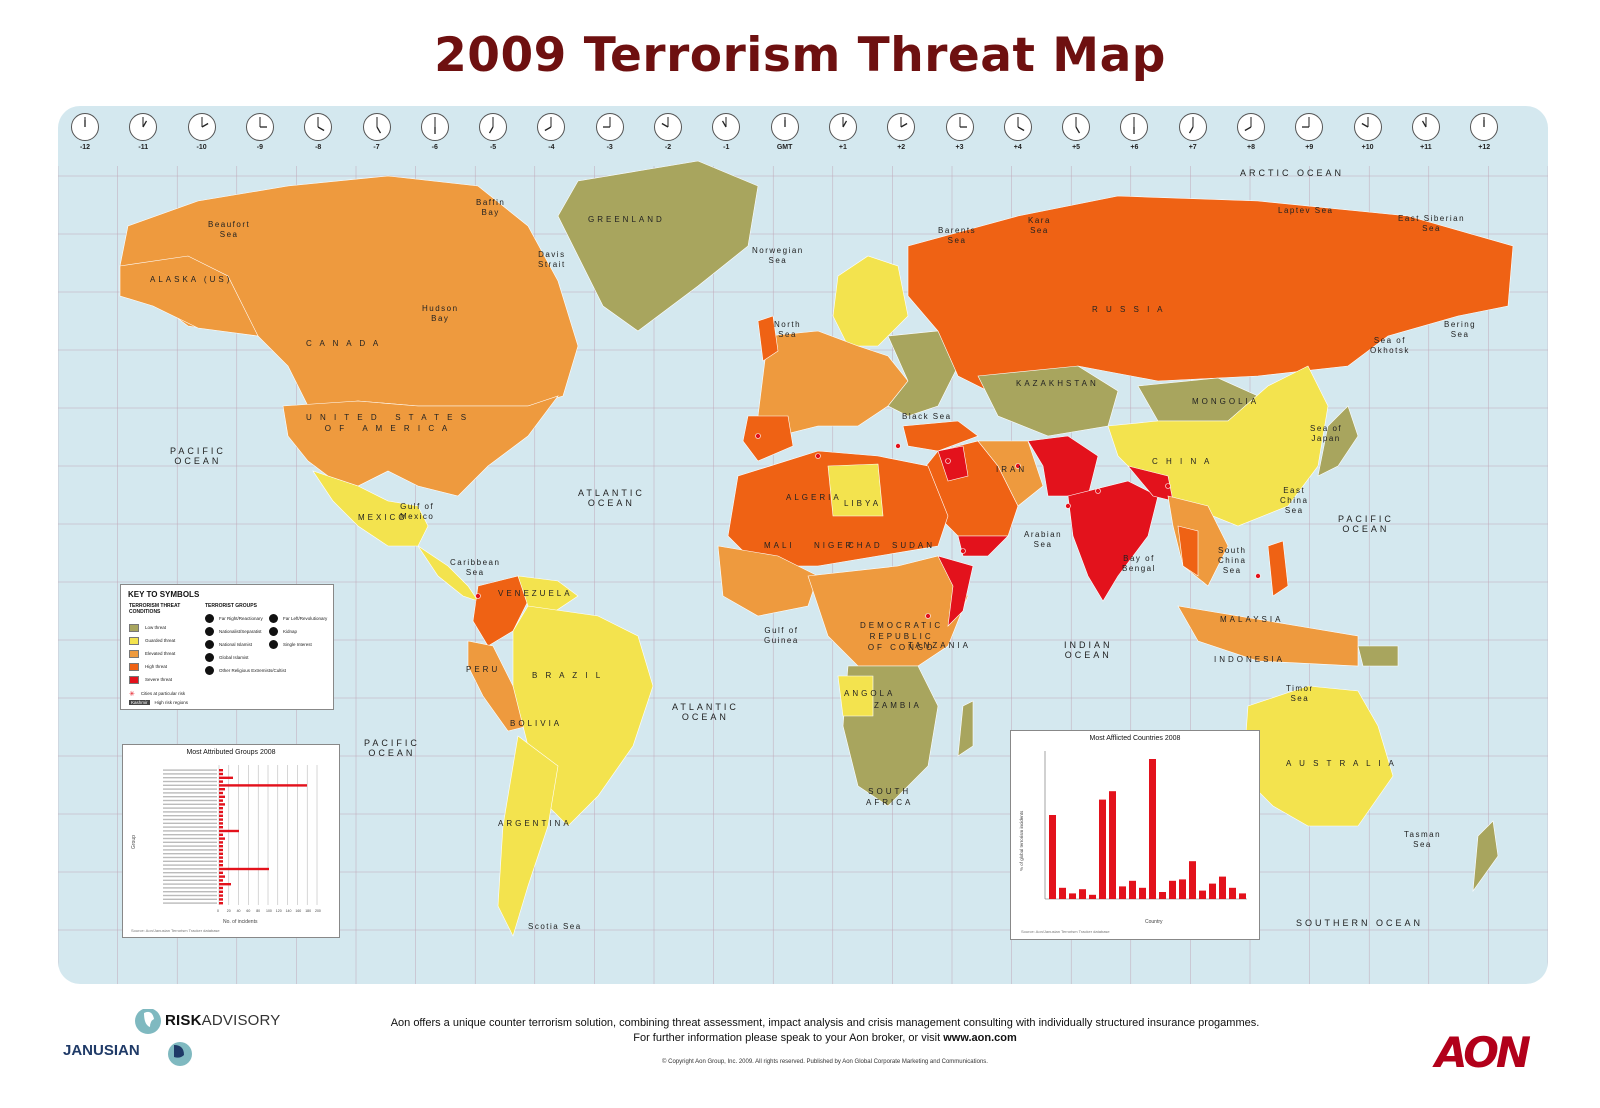 The width and height of the screenshot is (1600, 1108). What do you see at coordinates (231, 752) in the screenshot?
I see `groups-chart-title: Most Attributed Groups 2008` at bounding box center [231, 752].